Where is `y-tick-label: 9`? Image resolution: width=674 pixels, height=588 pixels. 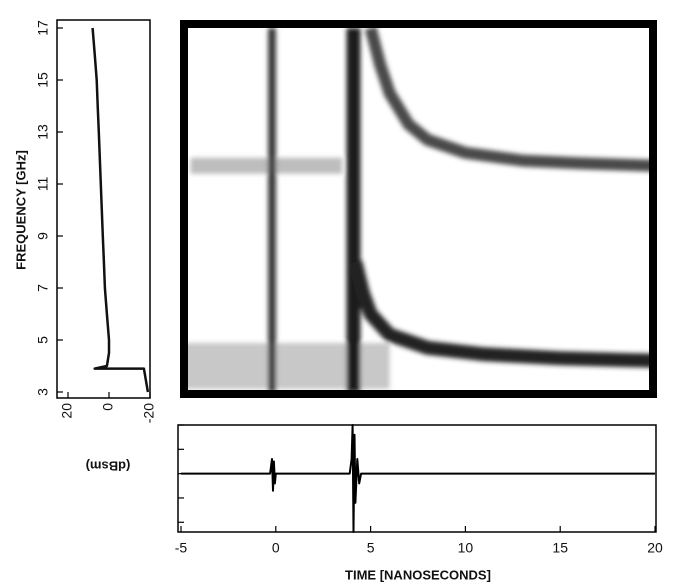
y-tick-label: 9 is located at coordinates (43, 236).